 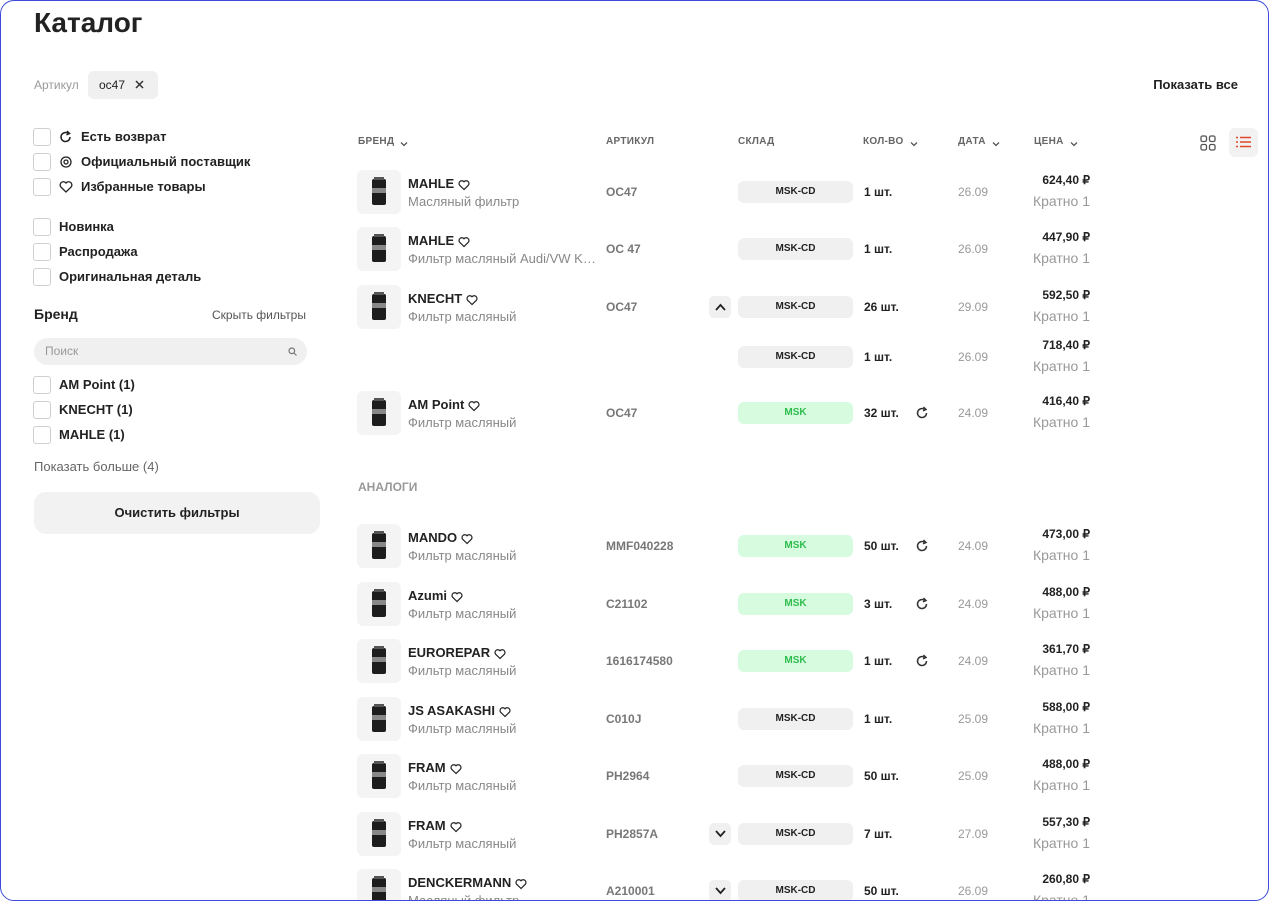 What do you see at coordinates (177, 513) in the screenshot?
I see `clear-filters-button` at bounding box center [177, 513].